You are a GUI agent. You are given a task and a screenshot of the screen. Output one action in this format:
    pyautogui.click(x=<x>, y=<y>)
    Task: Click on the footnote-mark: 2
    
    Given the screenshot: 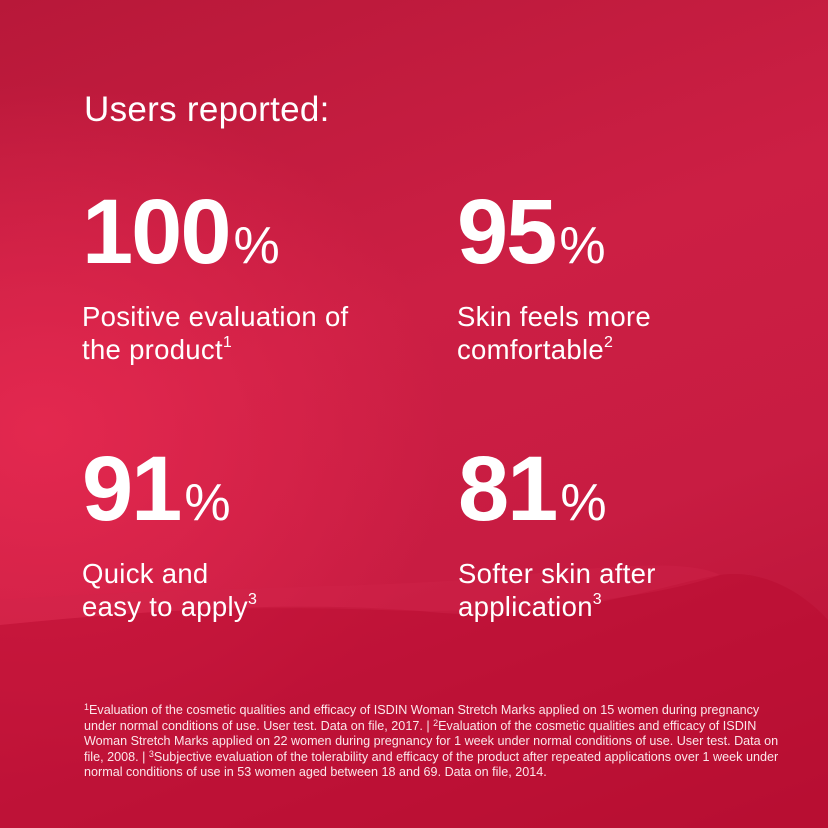 What is the action you would take?
    pyautogui.click(x=436, y=722)
    